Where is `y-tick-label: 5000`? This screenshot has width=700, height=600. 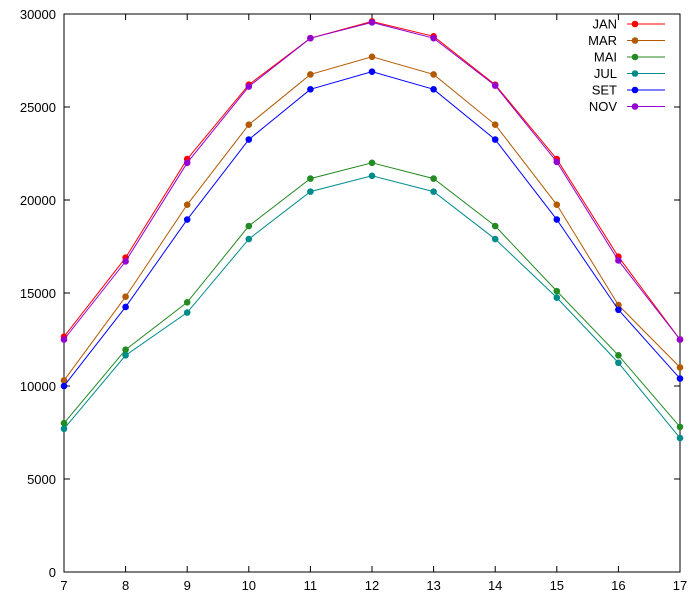 y-tick-label: 5000 is located at coordinates (41, 479).